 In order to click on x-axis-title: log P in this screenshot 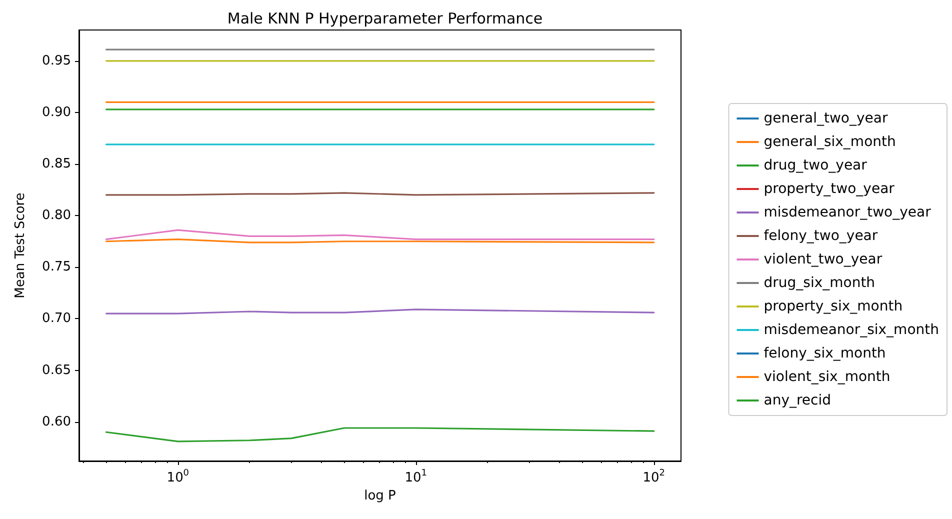, I will do `click(380, 496)`.